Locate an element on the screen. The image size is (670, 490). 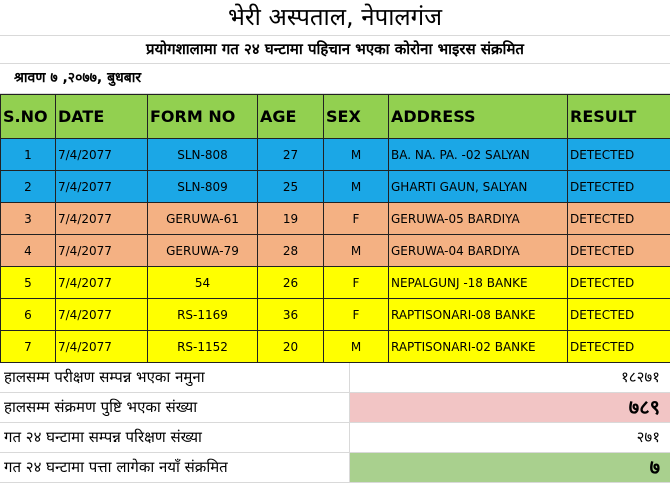
summary-row: हालसम्म संक्रमण पुष्टि भएका संख्या ७८९ is located at coordinates (335, 408).